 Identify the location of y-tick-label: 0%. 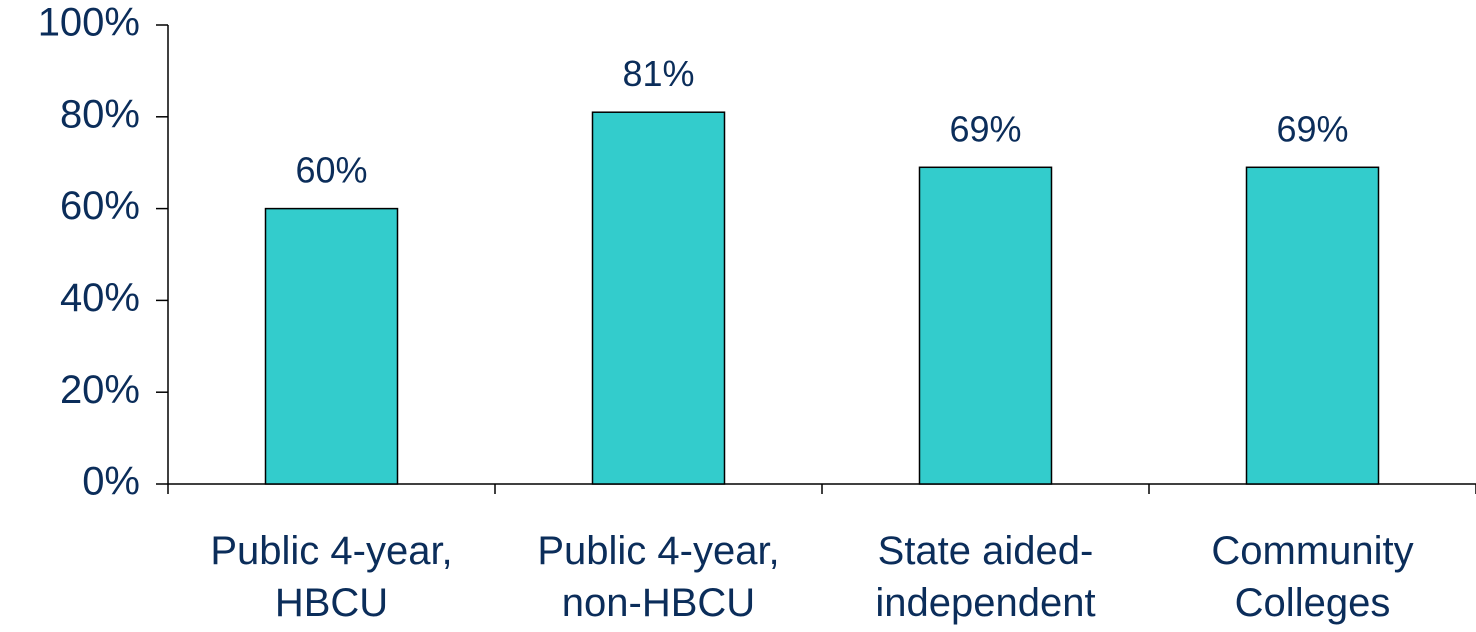
(111, 482).